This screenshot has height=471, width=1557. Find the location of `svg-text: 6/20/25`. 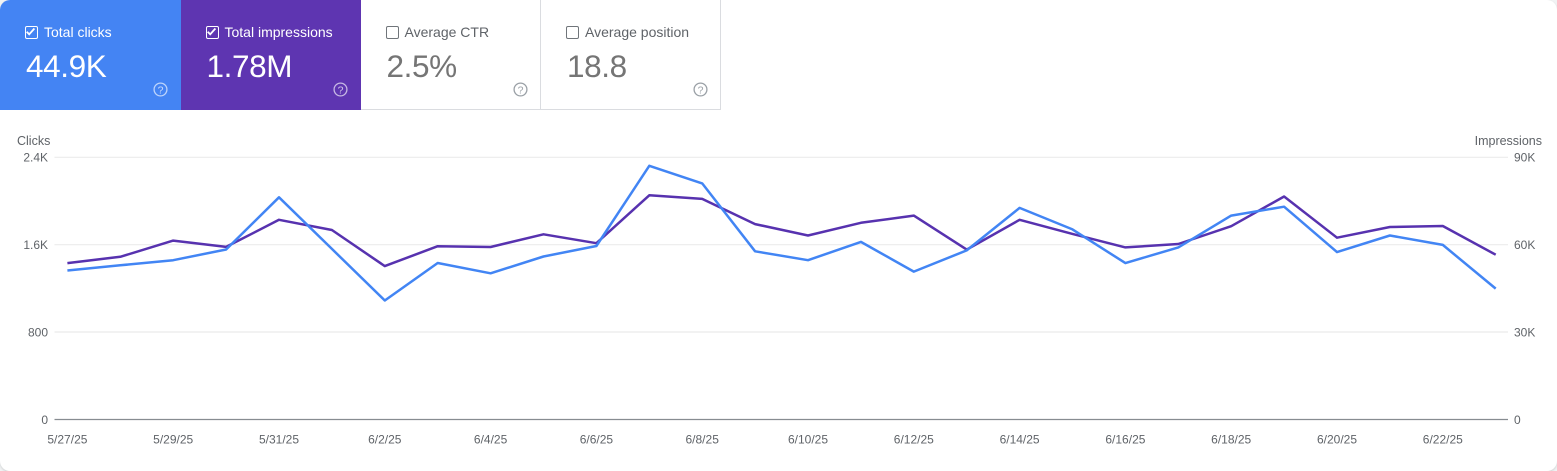

svg-text: 6/20/25 is located at coordinates (1337, 440).